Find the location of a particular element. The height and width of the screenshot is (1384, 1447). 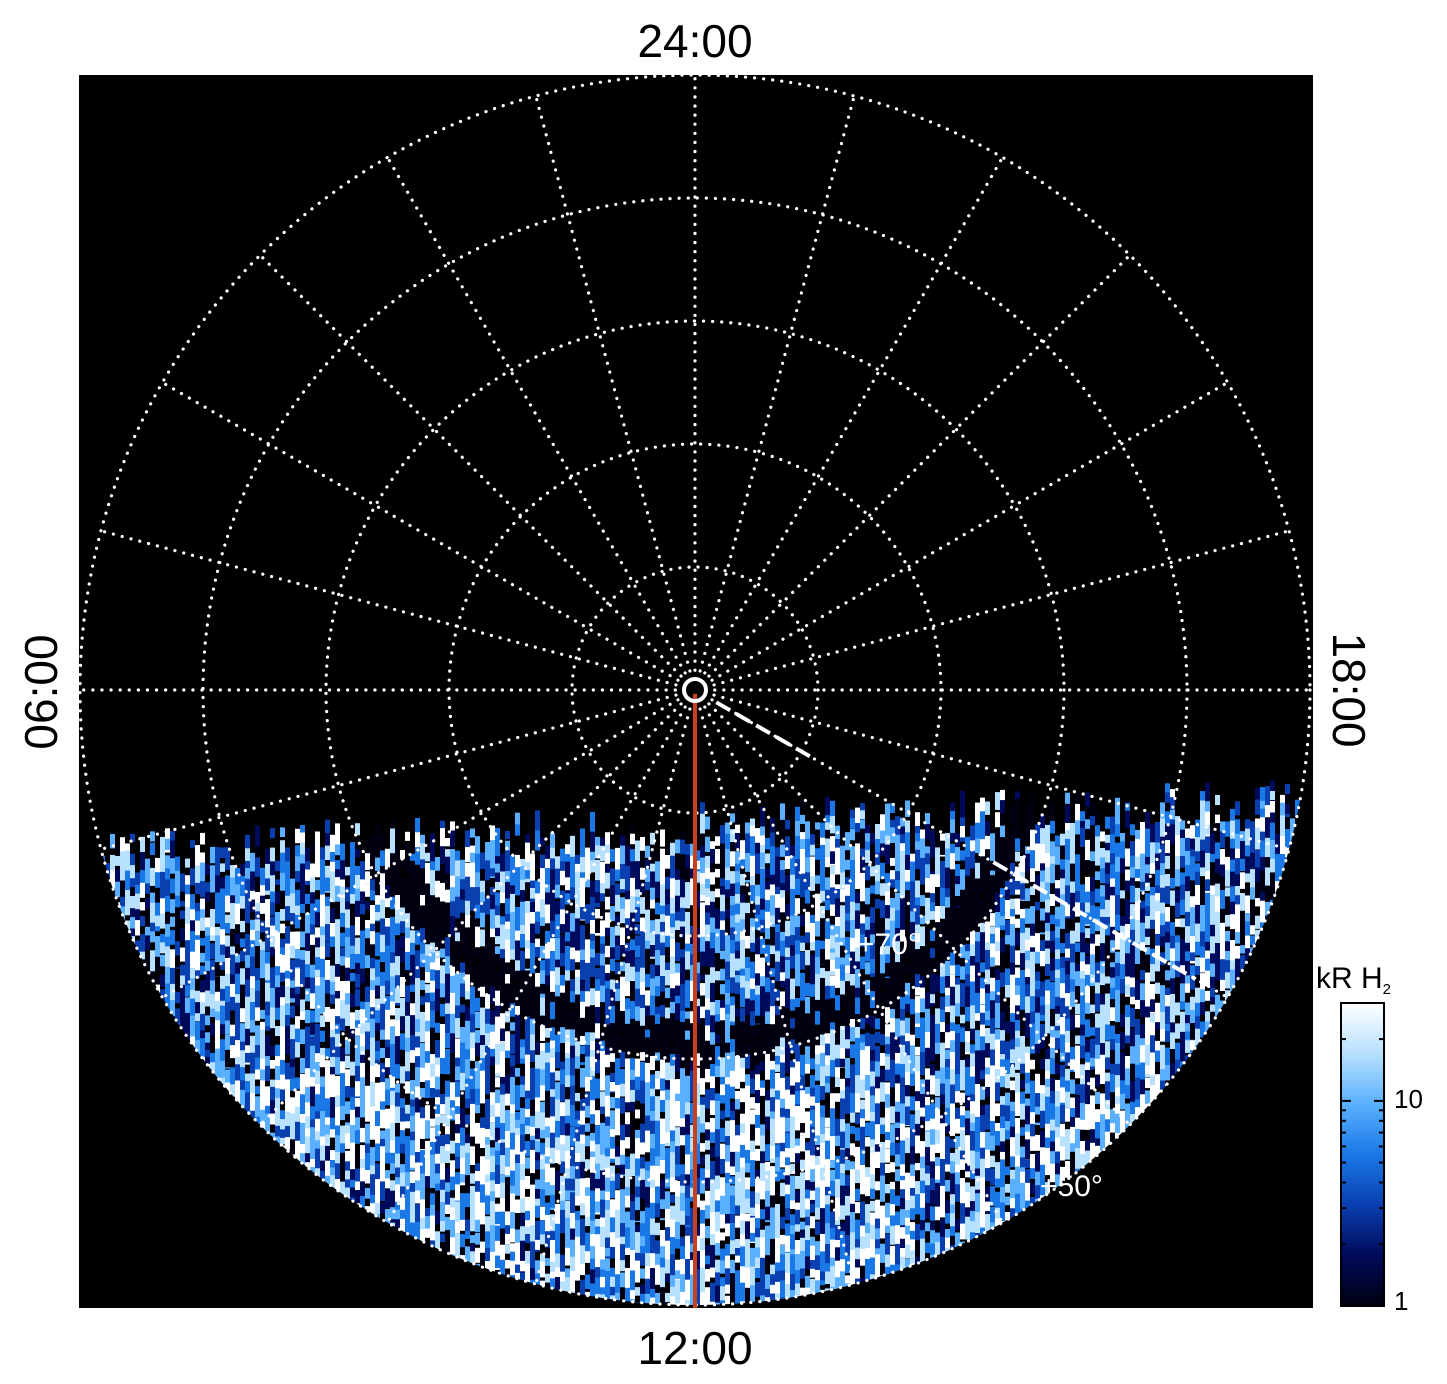

local-time-label-right: 18:00 is located at coordinates (1349, 689).